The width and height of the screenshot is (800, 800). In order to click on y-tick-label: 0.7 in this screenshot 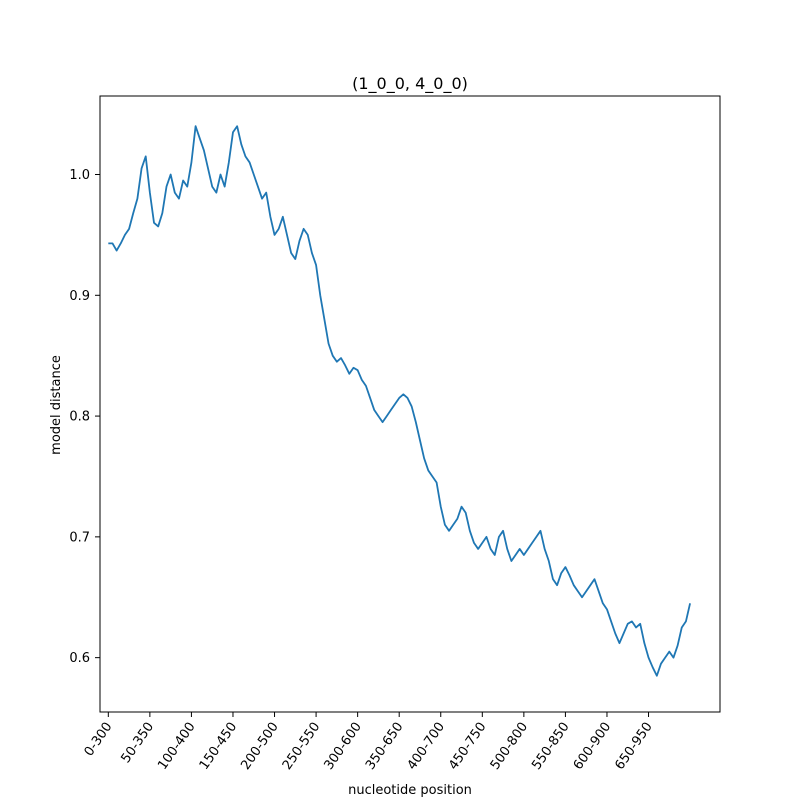, I will do `click(79, 537)`.